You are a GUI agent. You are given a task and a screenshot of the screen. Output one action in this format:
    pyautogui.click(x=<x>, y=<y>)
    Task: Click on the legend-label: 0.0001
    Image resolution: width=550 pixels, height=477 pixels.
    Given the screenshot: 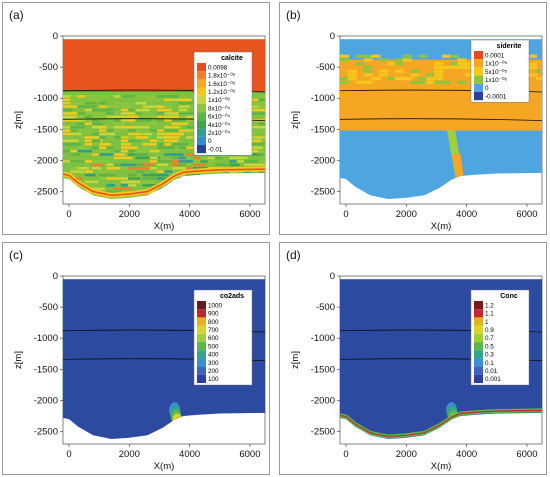 What is the action you would take?
    pyautogui.click(x=495, y=55)
    